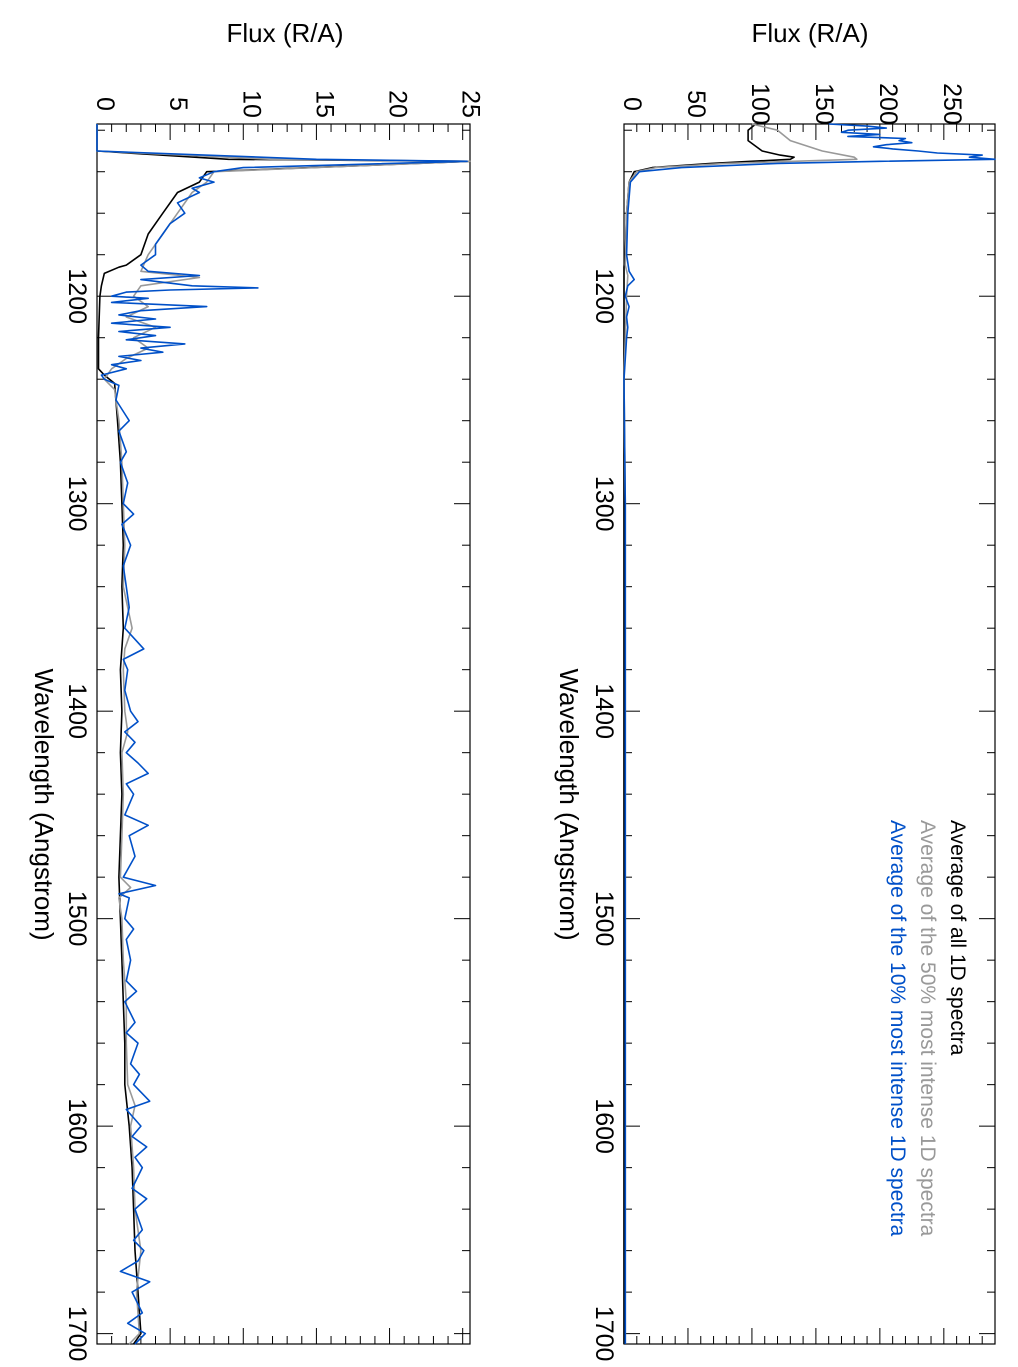 The width and height of the screenshot is (1018, 1367). What do you see at coordinates (824, 104) in the screenshot?
I see `y-tick-label: 150` at bounding box center [824, 104].